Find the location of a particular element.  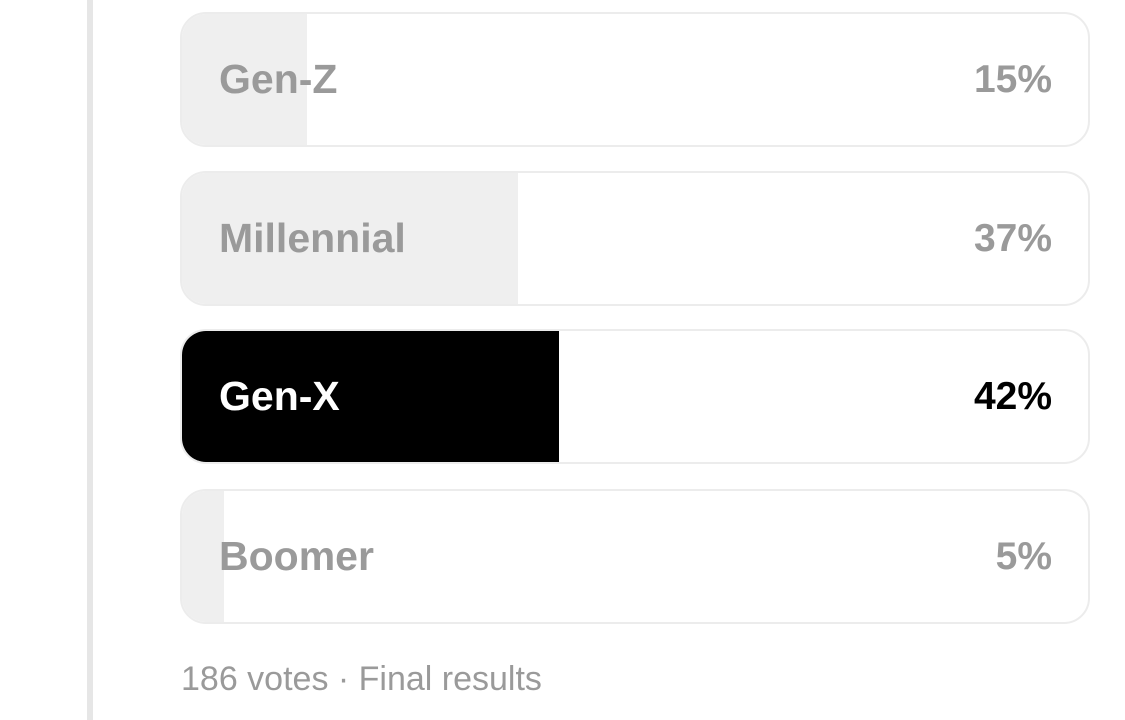

option-percent: 42% is located at coordinates (1012, 396).